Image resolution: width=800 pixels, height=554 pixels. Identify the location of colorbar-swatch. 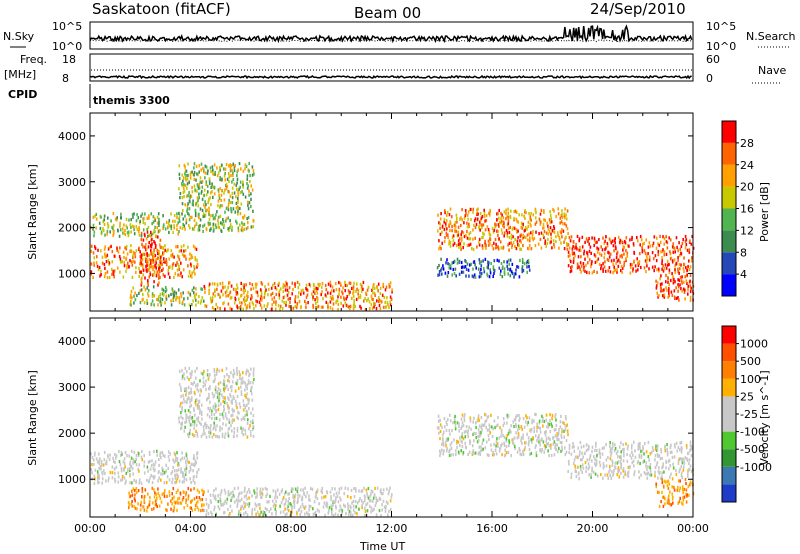
(729, 263).